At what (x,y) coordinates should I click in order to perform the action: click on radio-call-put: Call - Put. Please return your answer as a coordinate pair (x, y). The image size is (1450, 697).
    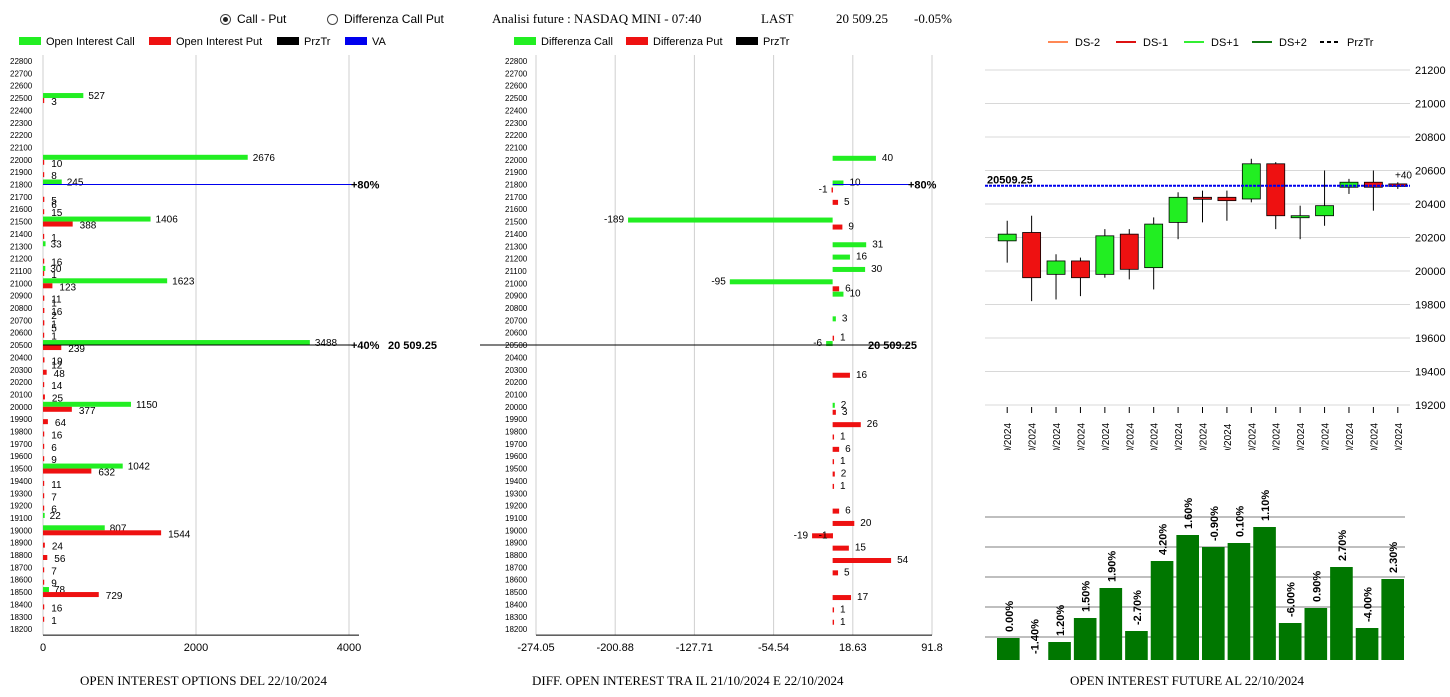
    Looking at the image, I should click on (253, 19).